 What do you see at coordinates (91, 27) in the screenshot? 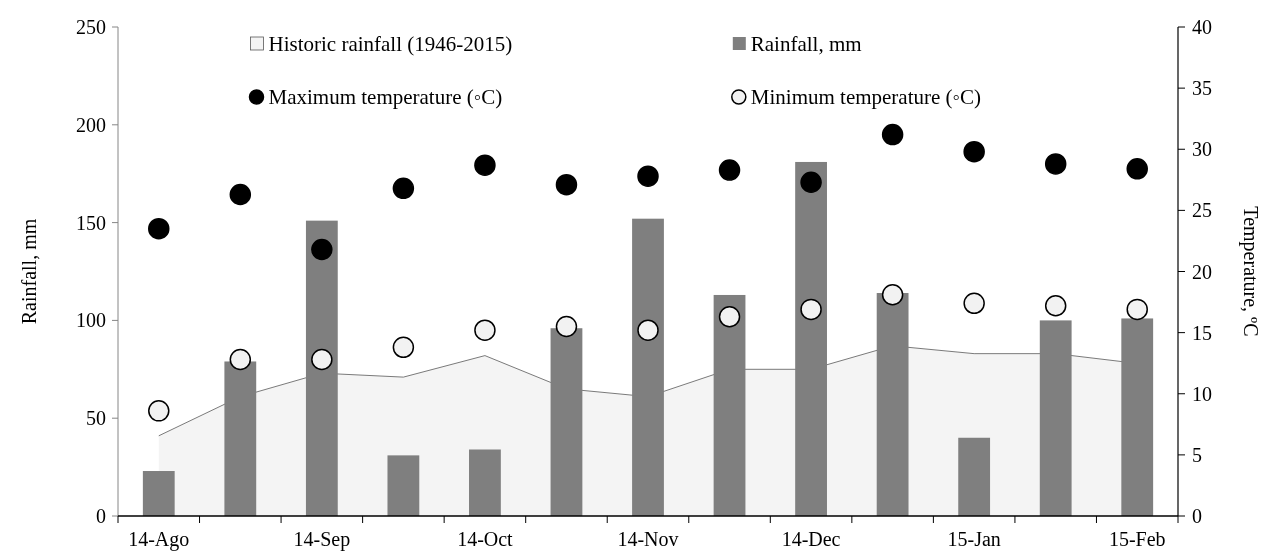
I see `y-tick-label: 250` at bounding box center [91, 27].